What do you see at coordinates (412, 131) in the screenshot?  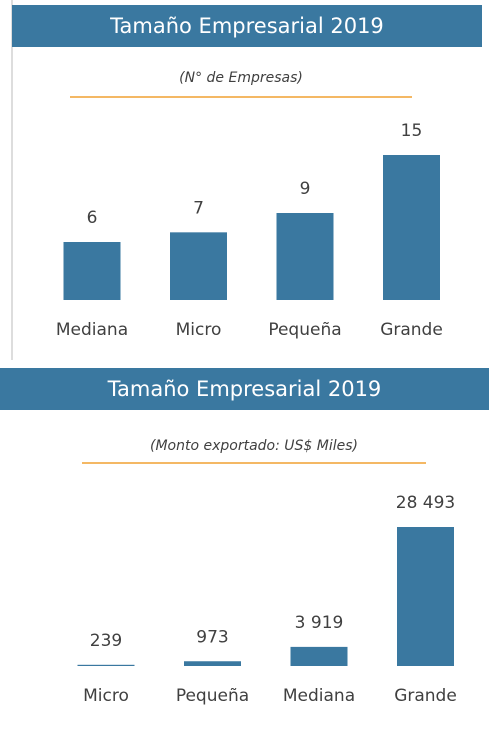 I see `data-label: 15` at bounding box center [412, 131].